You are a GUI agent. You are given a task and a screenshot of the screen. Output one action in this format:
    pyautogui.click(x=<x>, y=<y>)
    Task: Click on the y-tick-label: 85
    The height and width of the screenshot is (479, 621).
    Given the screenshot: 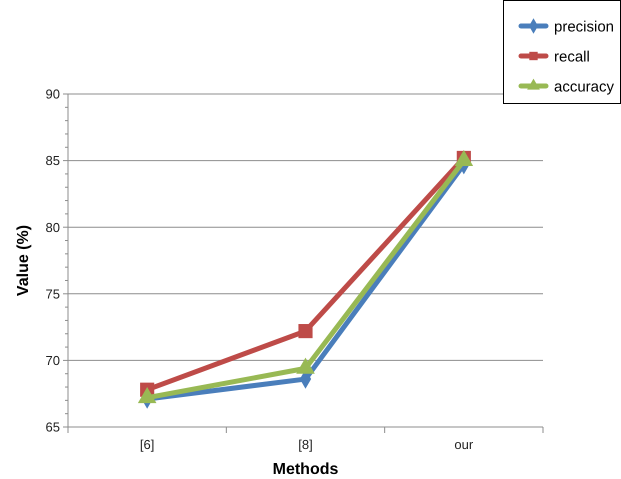 What is the action you would take?
    pyautogui.click(x=53, y=160)
    